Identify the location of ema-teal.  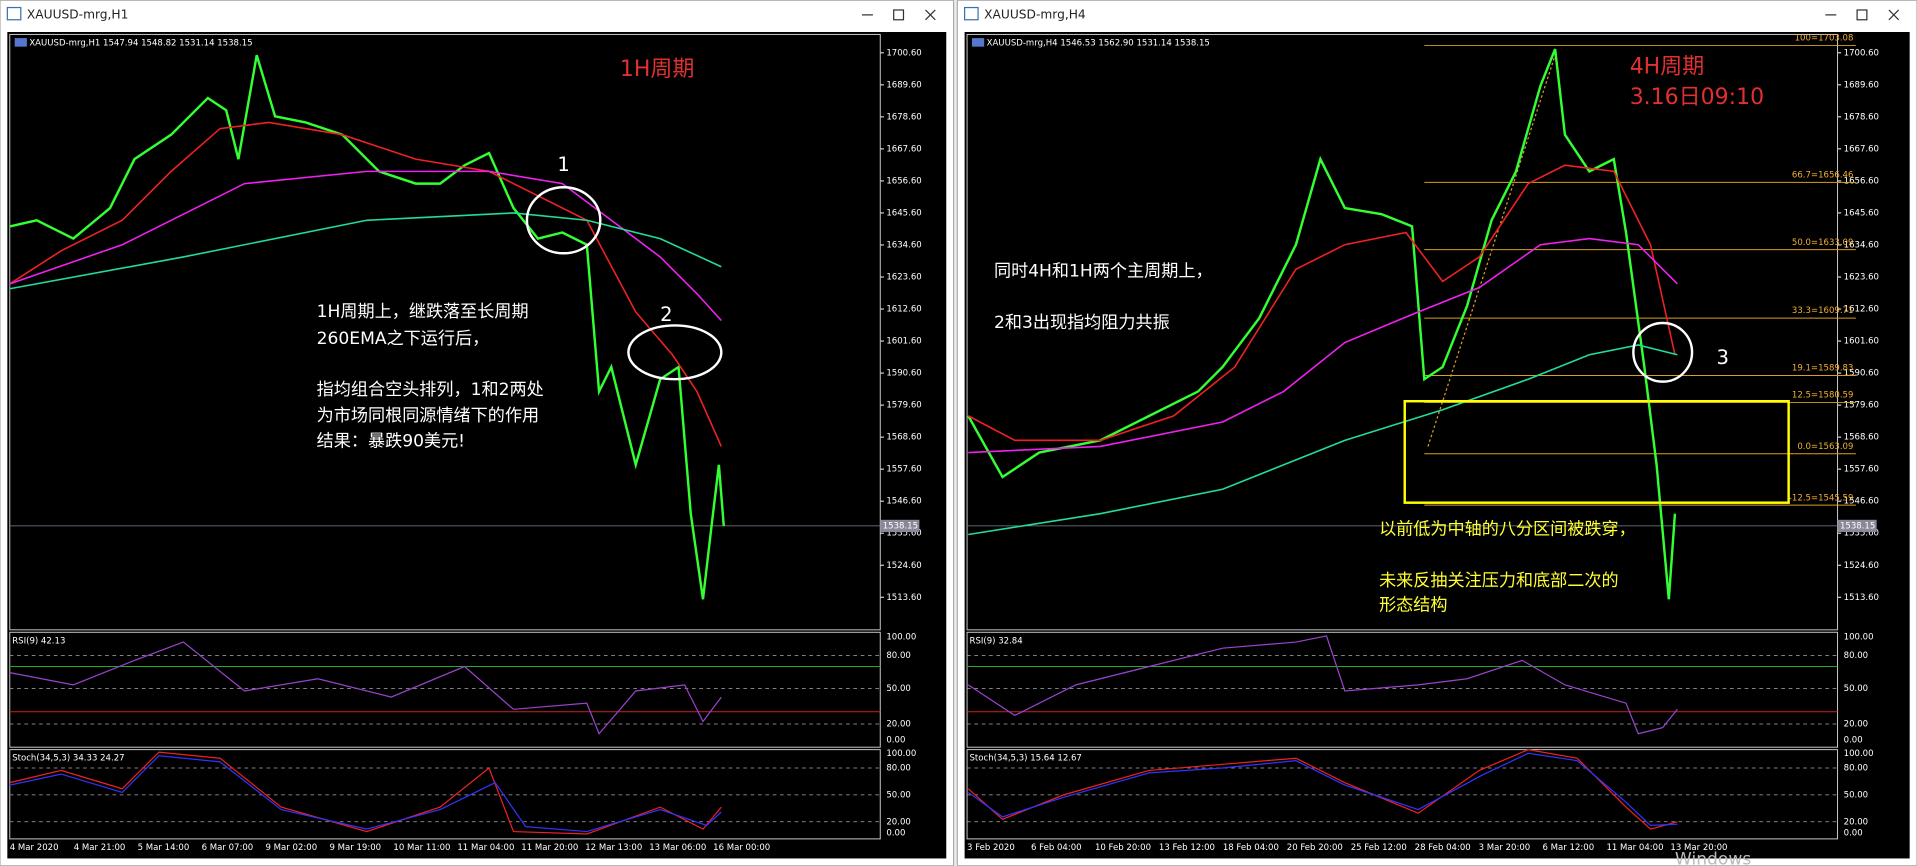
(365, 251).